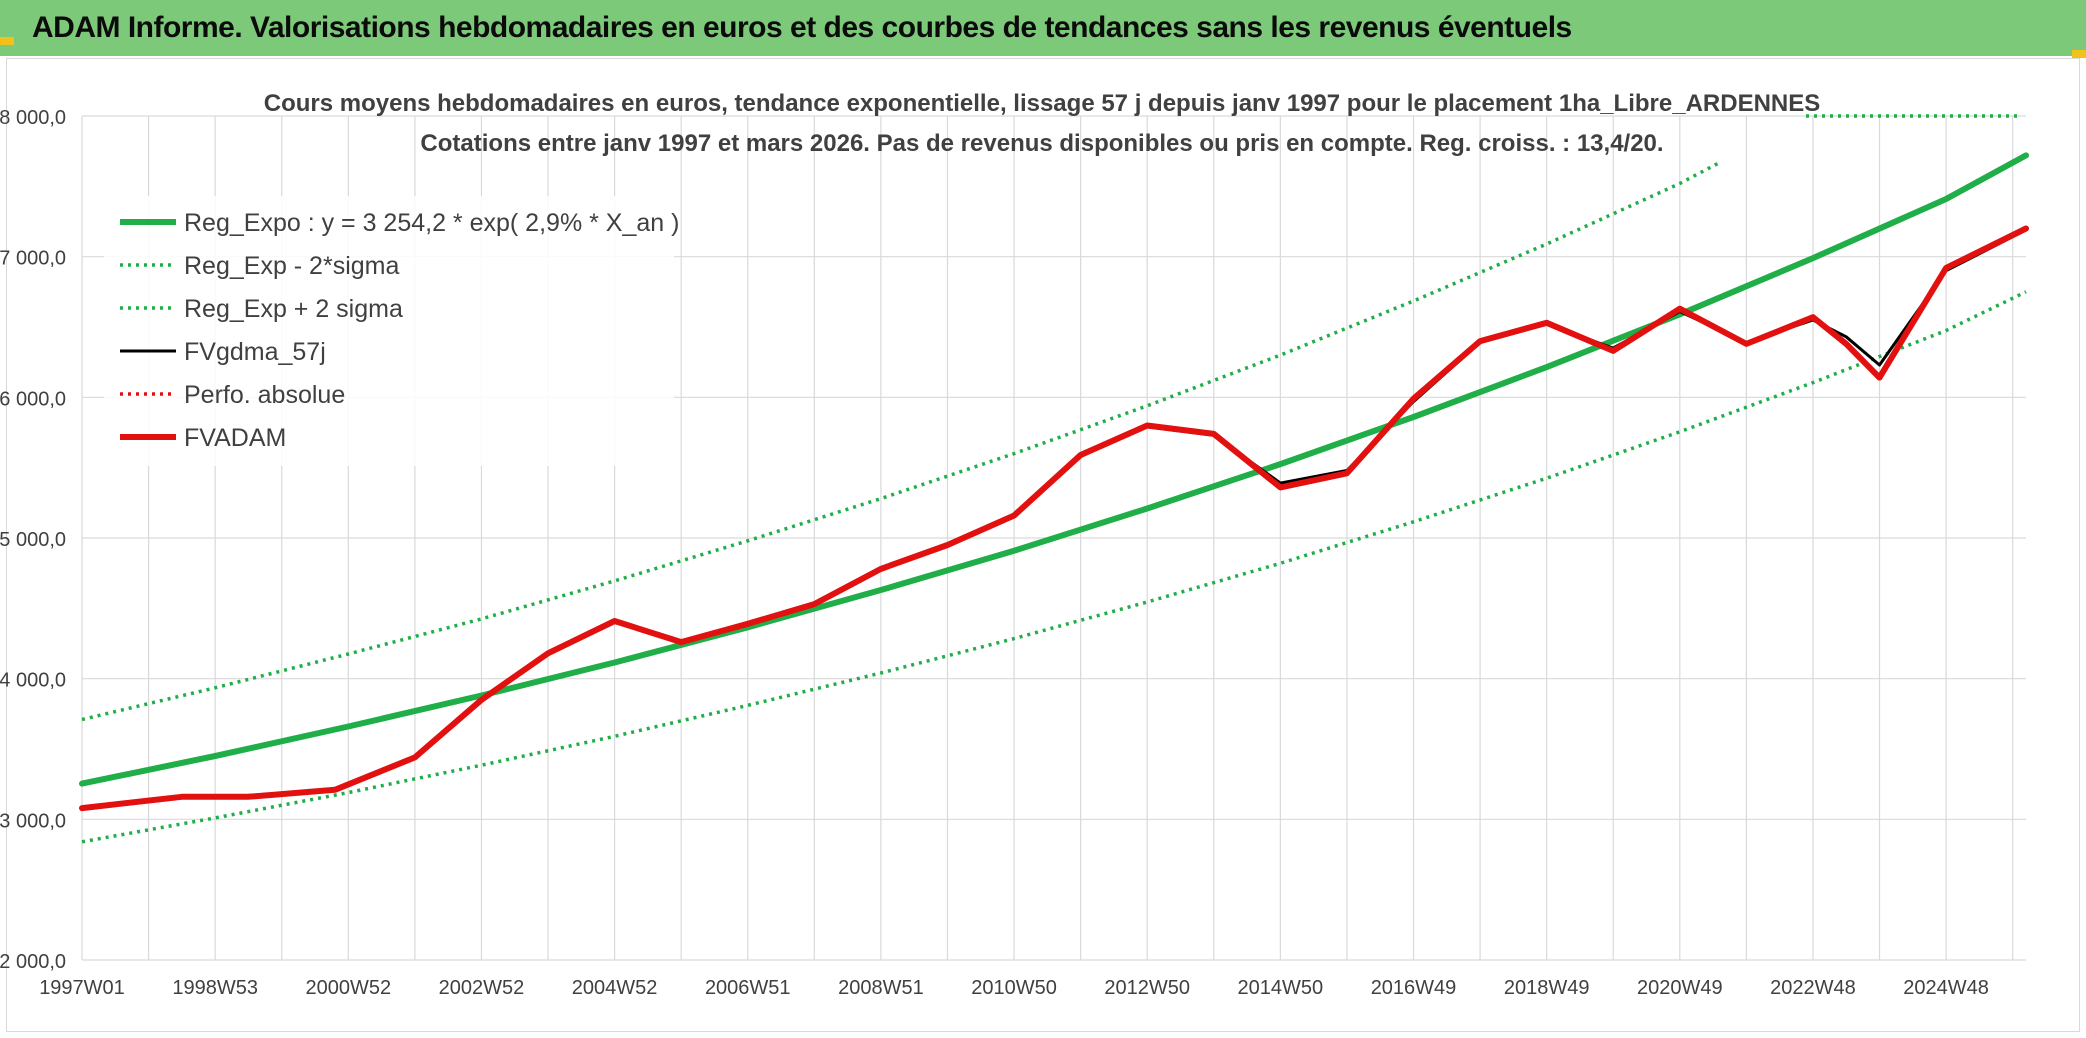 This screenshot has height=1038, width=2086. I want to click on x-tick-label: 2020W49, so click(1680, 988).